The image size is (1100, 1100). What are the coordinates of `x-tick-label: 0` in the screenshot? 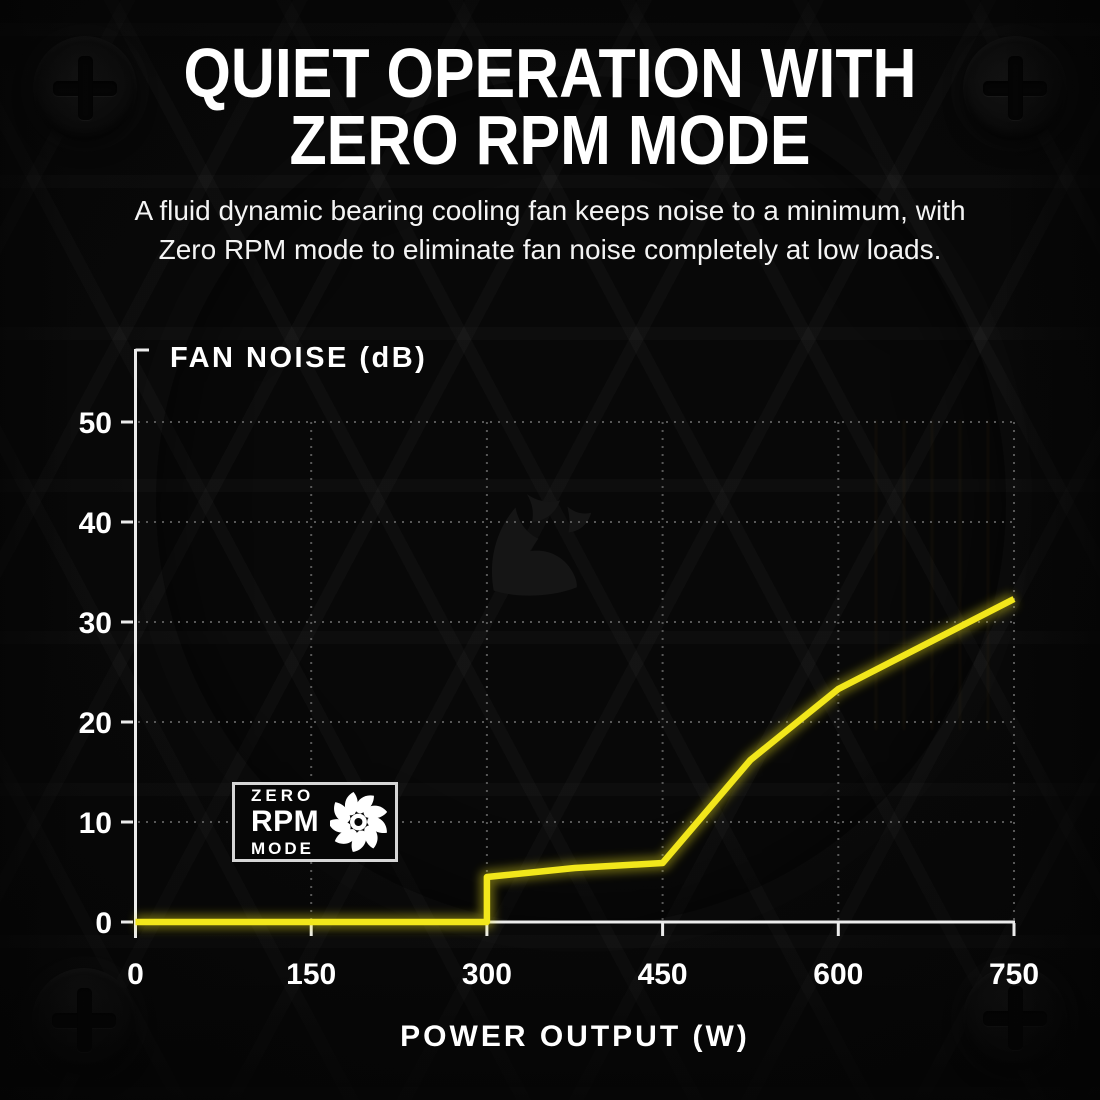 It's located at (135, 974).